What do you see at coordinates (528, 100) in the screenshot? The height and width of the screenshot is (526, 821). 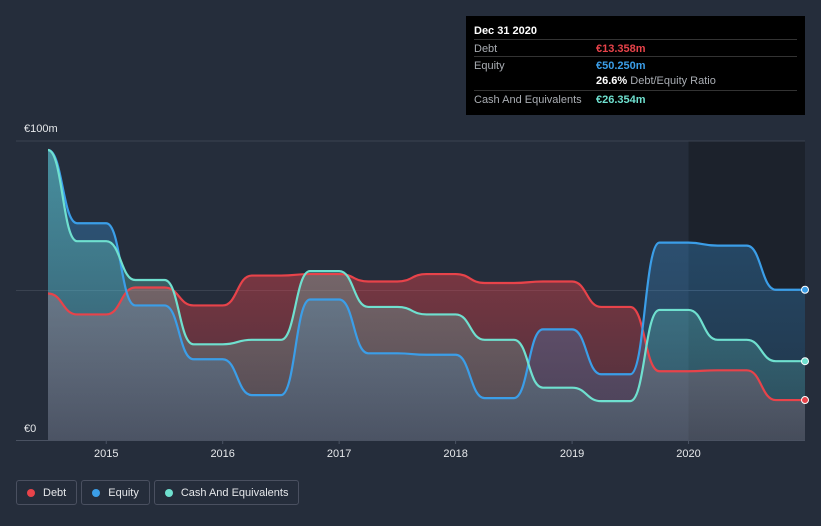 I see `tooltip-cash-label: Cash And Equivalents` at bounding box center [528, 100].